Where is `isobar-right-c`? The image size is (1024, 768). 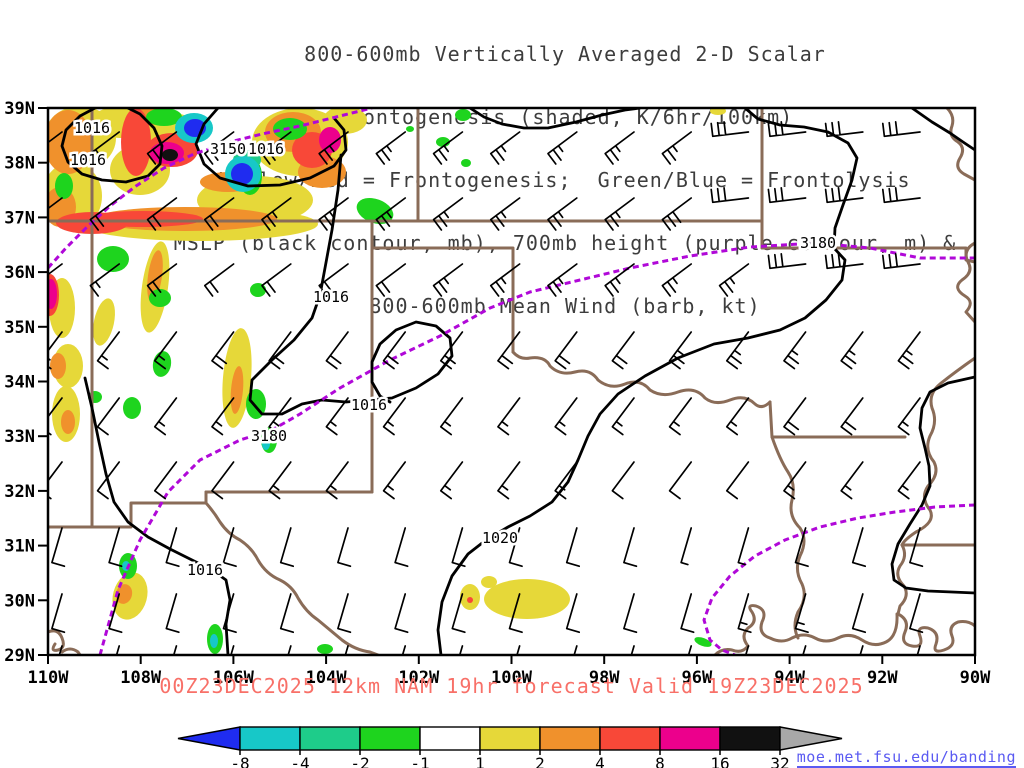
isobar-right-c is located at coordinates (932, 485).